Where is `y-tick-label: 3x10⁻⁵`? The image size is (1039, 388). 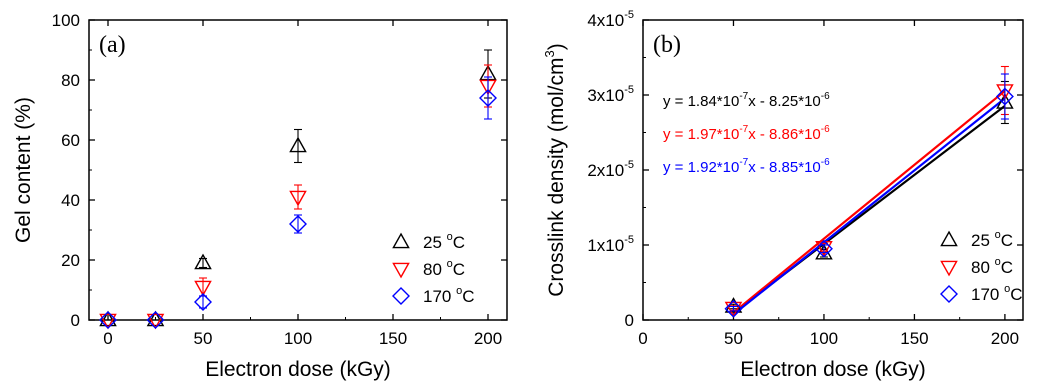
y-tick-label: 3x10⁻⁵ is located at coordinates (610, 94).